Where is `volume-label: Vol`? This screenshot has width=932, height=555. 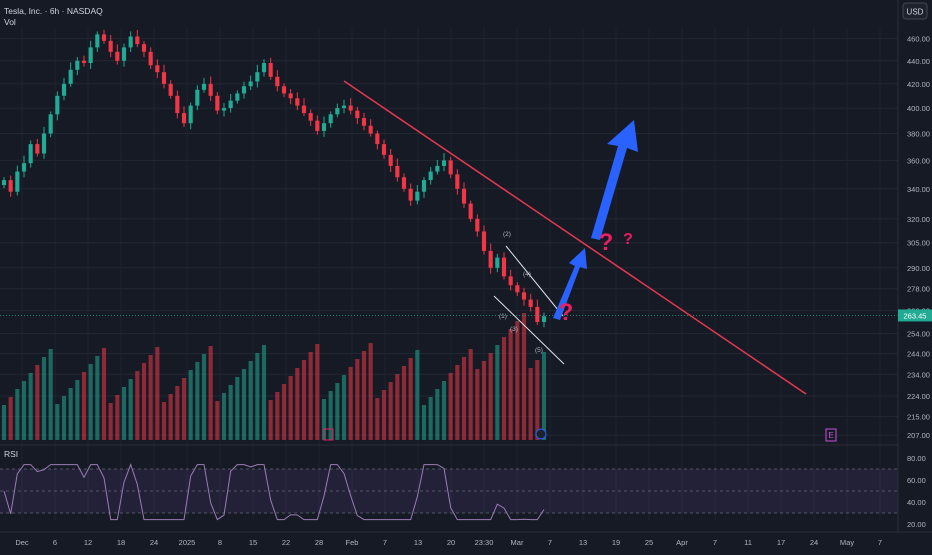
volume-label: Vol is located at coordinates (10, 22).